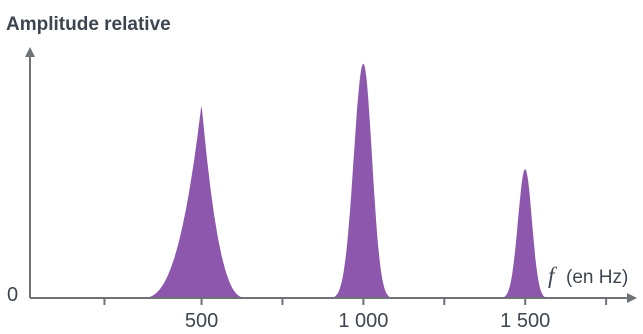 This screenshot has height=334, width=643. I want to click on x-tick-label-1000: 1 000, so click(363, 321).